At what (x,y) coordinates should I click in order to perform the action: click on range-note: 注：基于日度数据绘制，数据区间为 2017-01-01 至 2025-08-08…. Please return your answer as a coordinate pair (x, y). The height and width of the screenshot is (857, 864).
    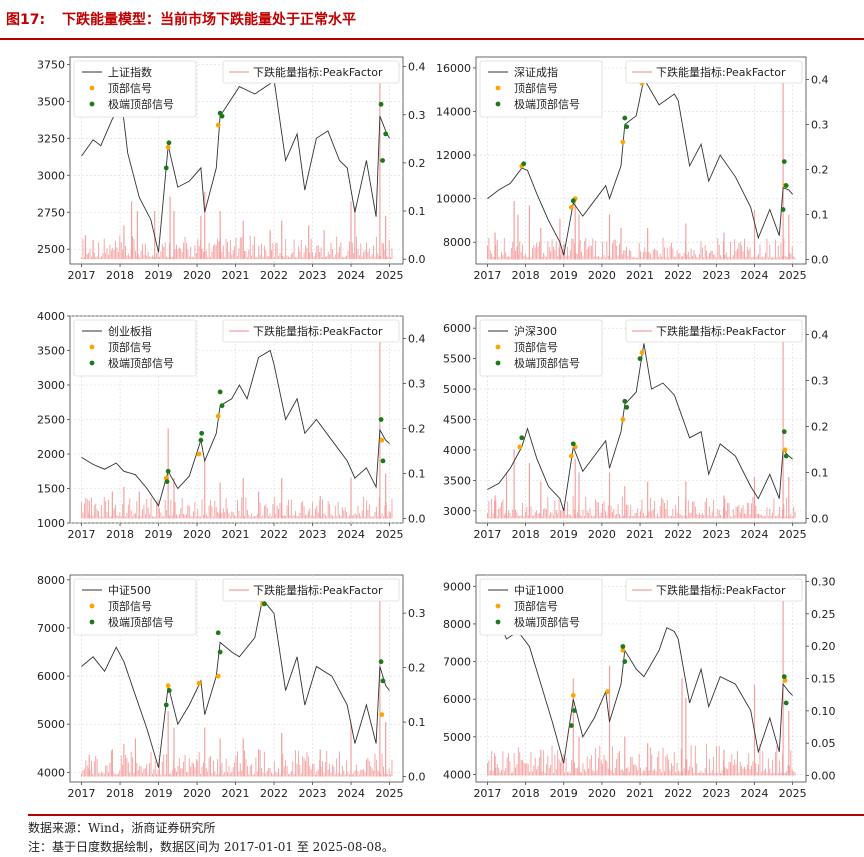
    Looking at the image, I should click on (211, 847).